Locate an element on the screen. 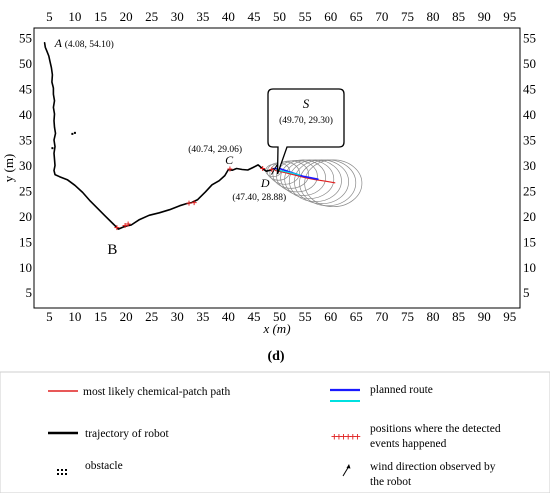 Image resolution: width=550 pixels, height=493 pixels. x-tick-top-11: 60 is located at coordinates (330, 16).